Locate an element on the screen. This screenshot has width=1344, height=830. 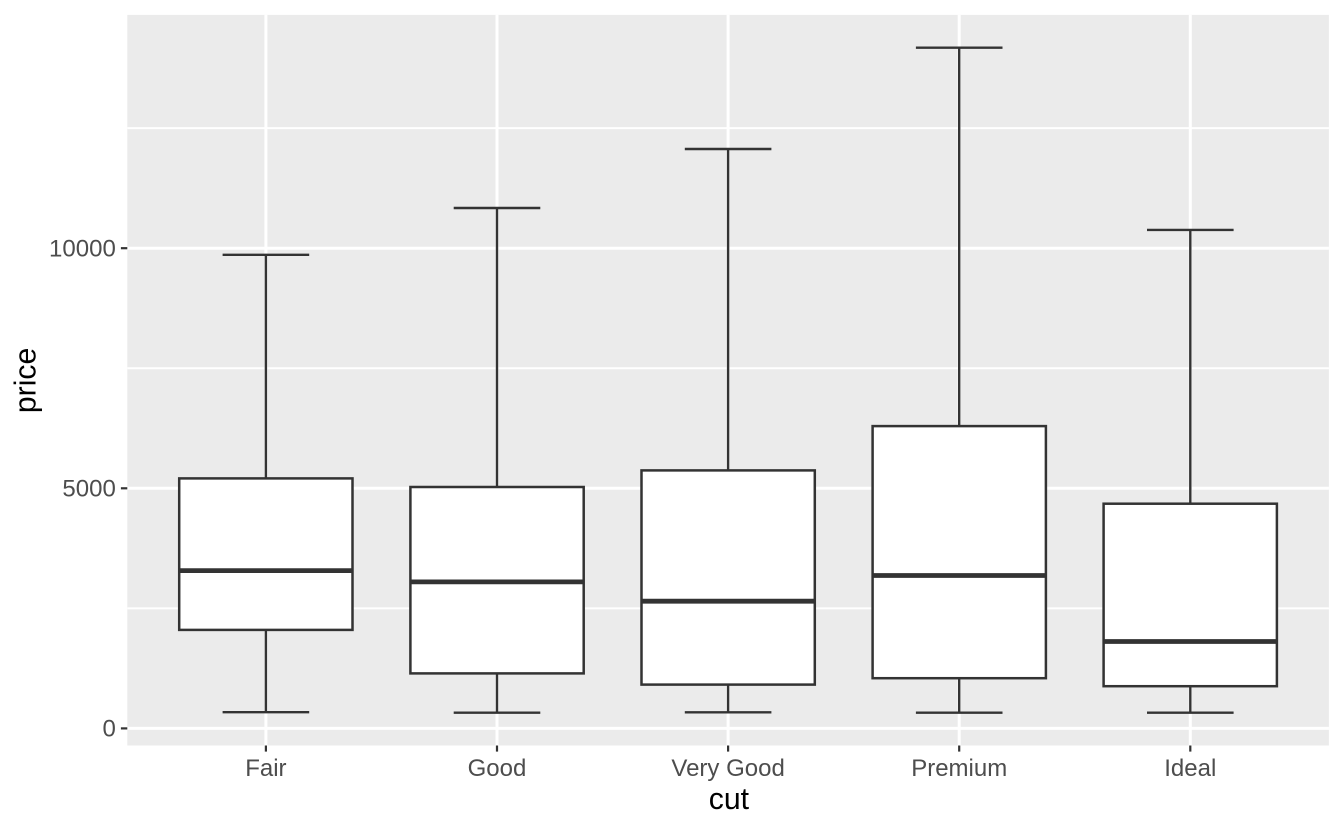
svg-text: cut is located at coordinates (729, 799).